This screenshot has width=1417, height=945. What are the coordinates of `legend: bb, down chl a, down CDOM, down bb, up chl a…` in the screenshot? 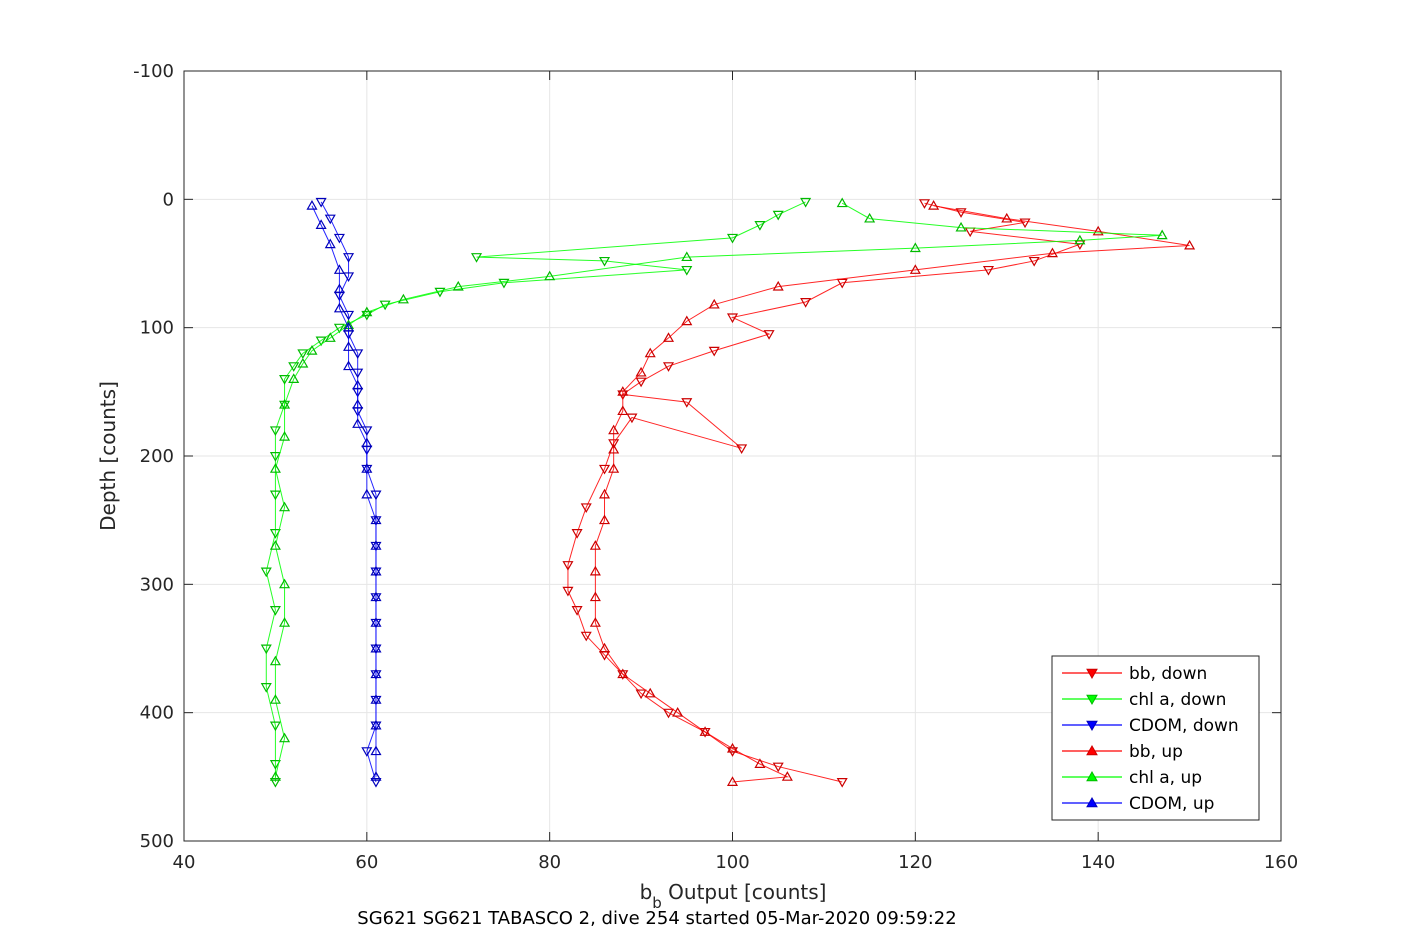 It's located at (1155, 738).